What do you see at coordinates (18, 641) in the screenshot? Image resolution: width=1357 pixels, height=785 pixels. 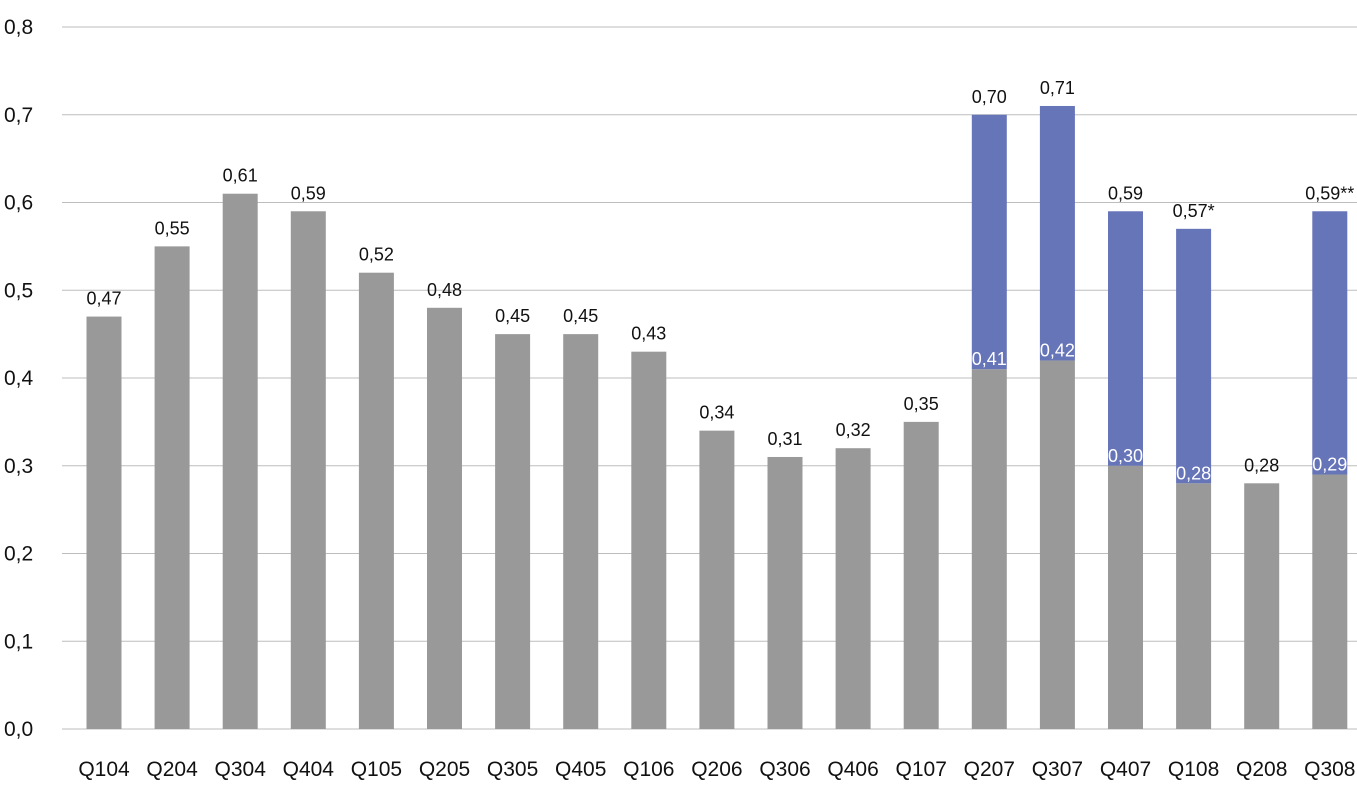 I see `y-tick-label: 0,1` at bounding box center [18, 641].